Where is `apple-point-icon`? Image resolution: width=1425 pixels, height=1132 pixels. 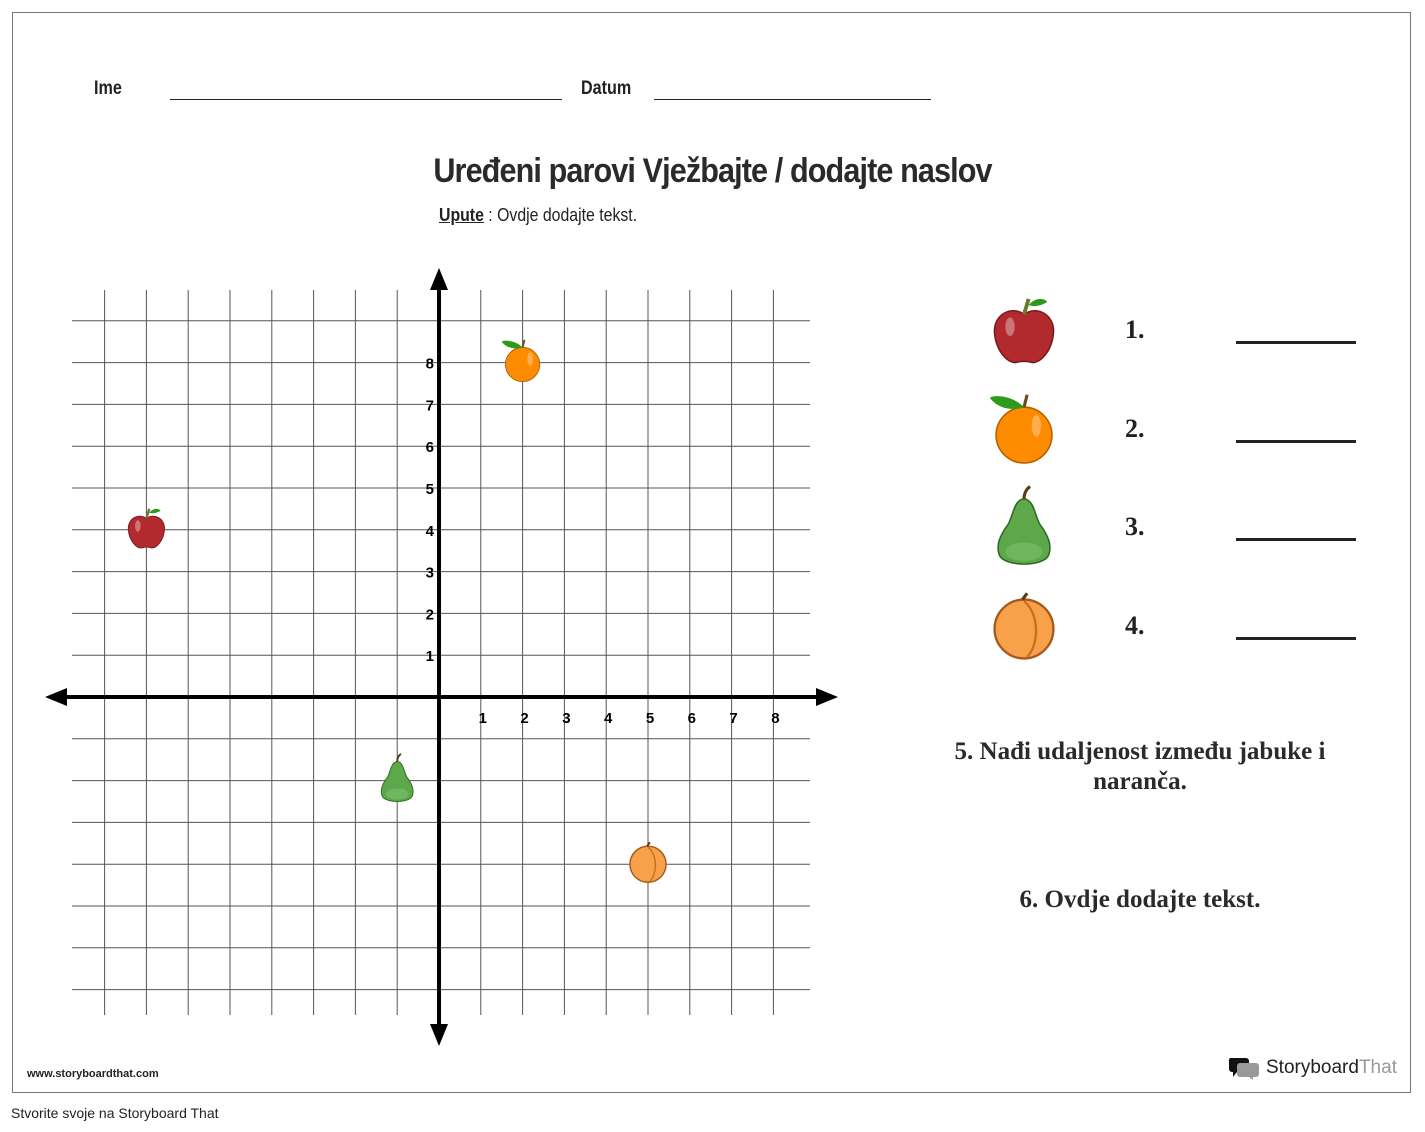 apple-point-icon is located at coordinates (146, 528).